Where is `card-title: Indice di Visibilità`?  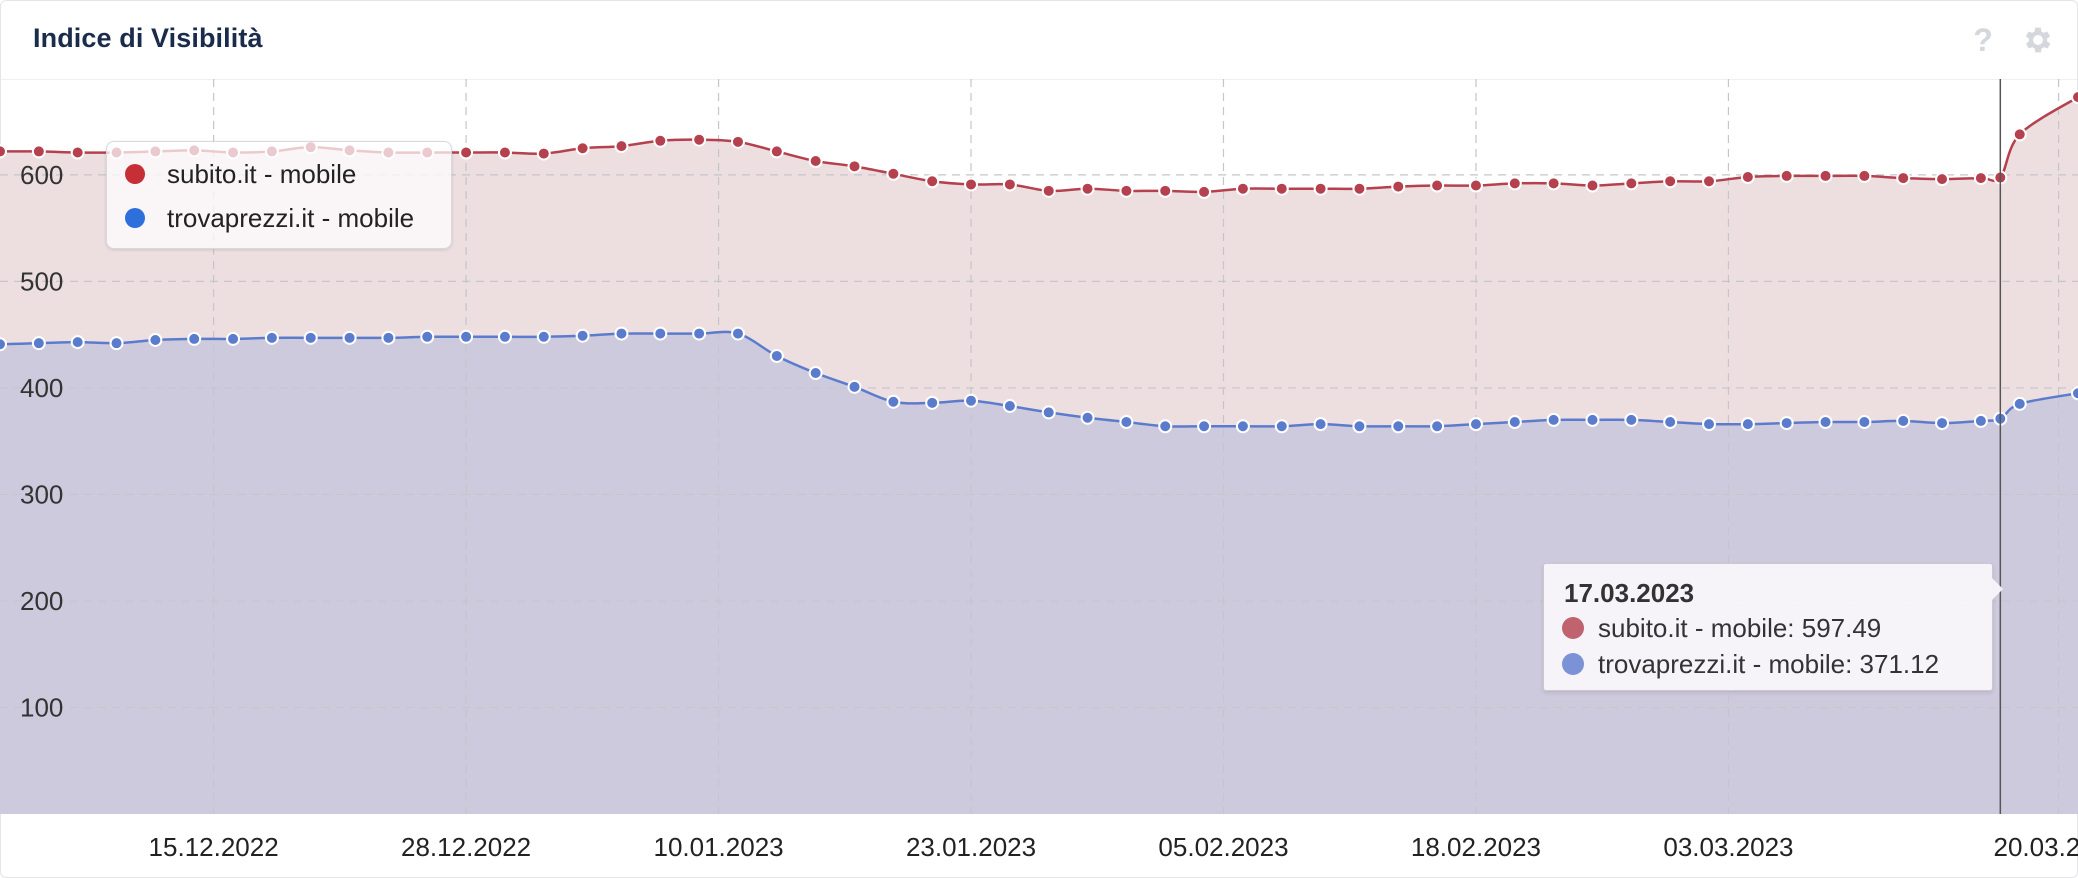 card-title: Indice di Visibilità is located at coordinates (148, 38).